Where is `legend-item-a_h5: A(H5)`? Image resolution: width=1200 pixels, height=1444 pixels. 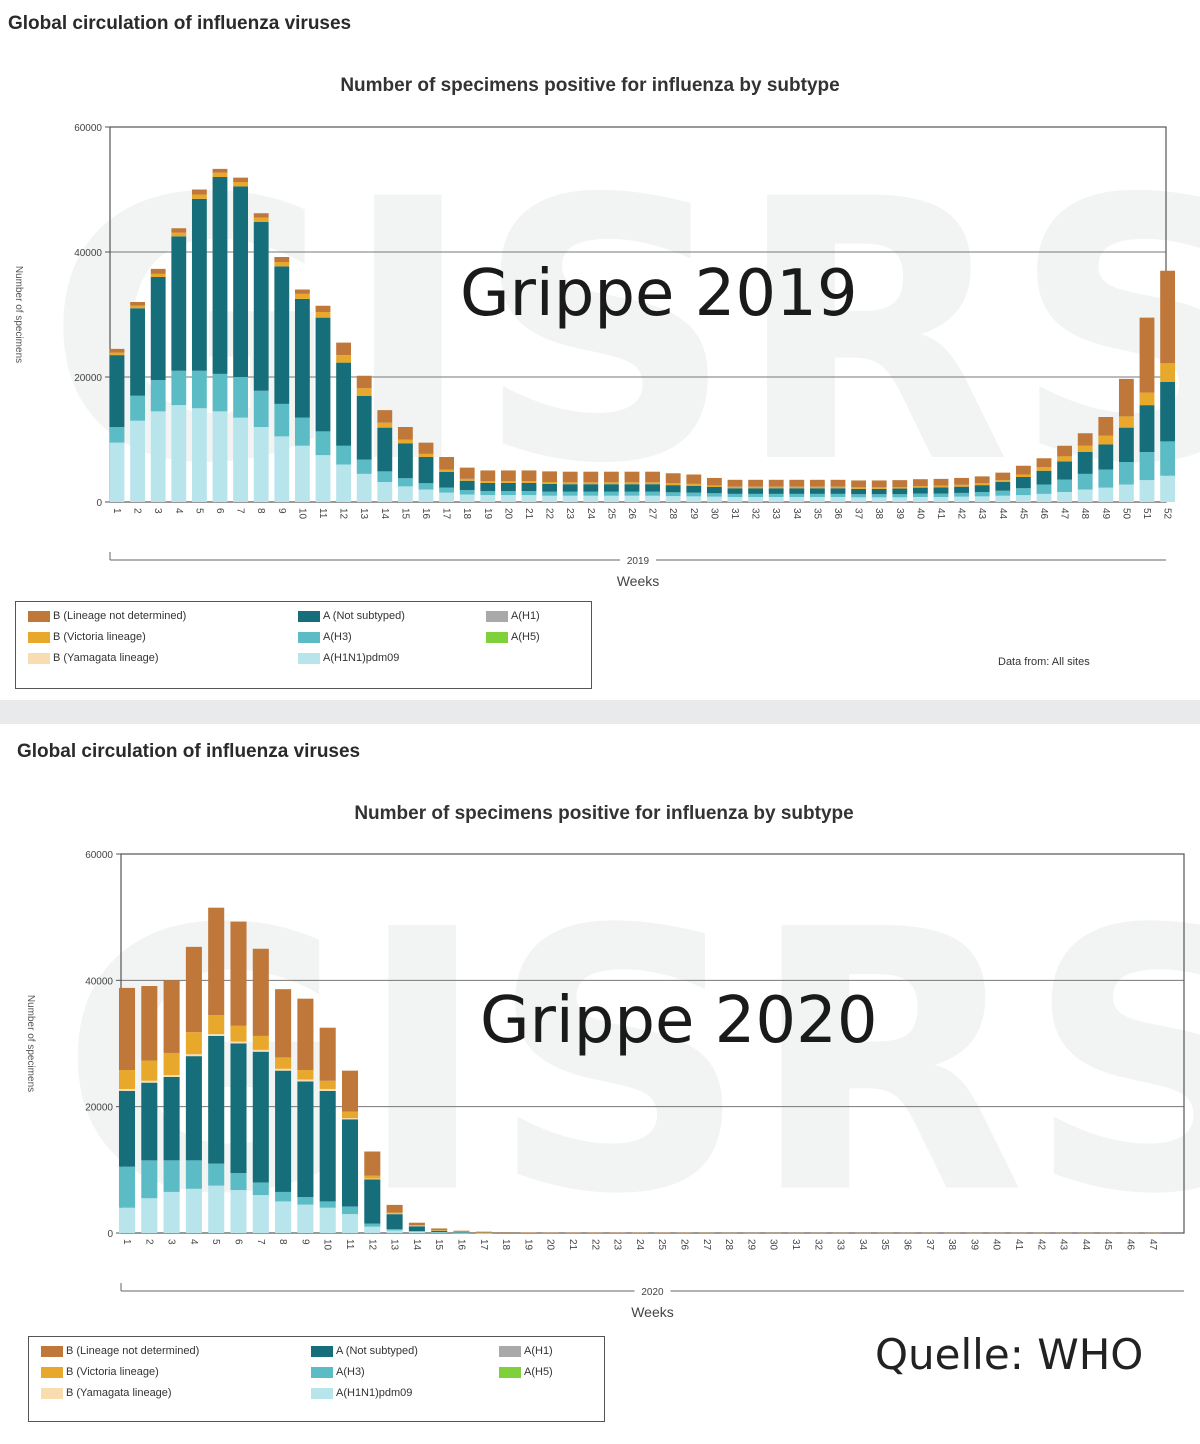
legend-item-a_h5: A(H5) is located at coordinates (513, 637).